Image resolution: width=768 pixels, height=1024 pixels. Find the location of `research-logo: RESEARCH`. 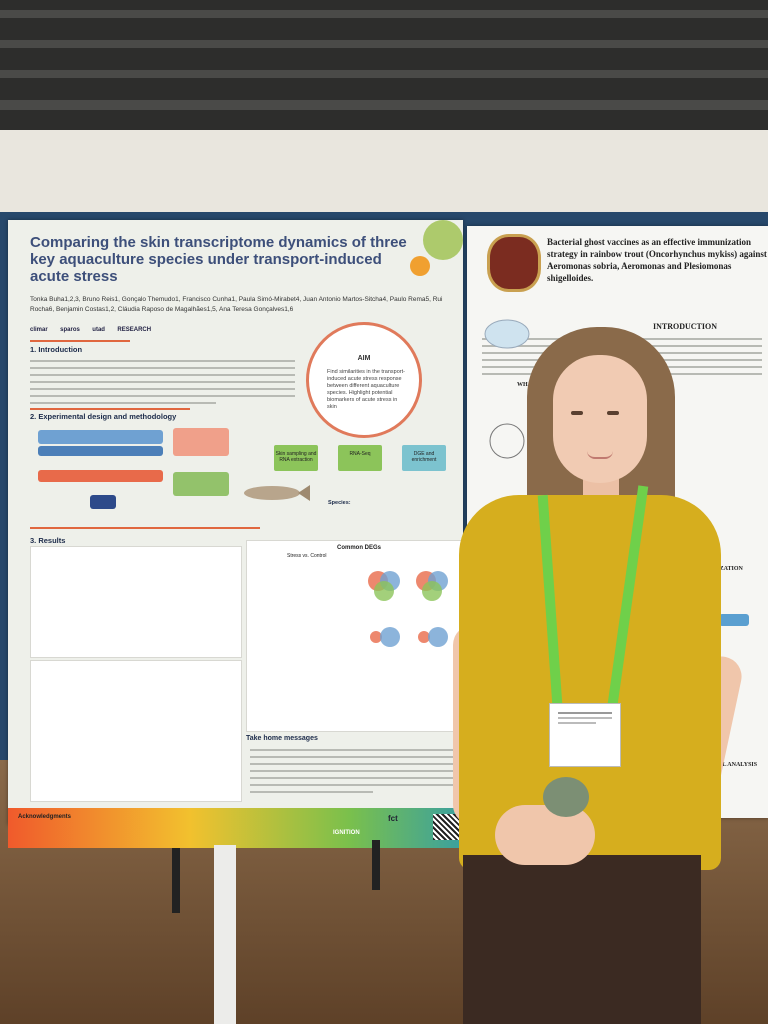

research-logo: RESEARCH is located at coordinates (134, 330).